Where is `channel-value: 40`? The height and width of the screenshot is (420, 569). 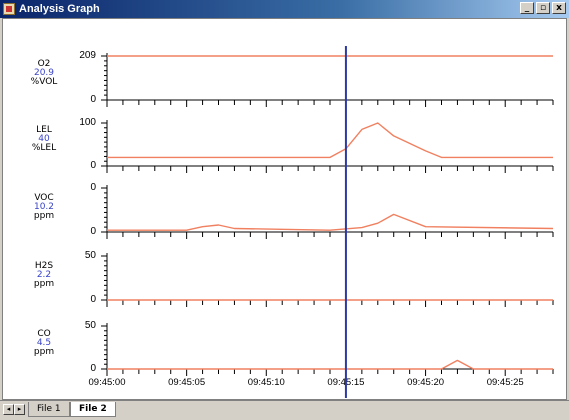 channel-value: 40 is located at coordinates (44, 139).